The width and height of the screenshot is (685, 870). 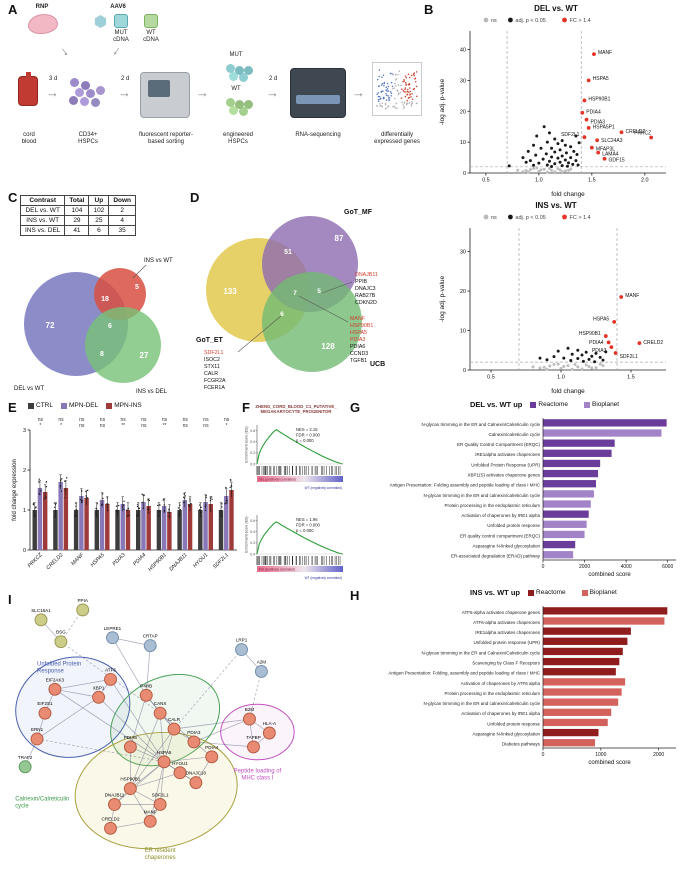 What do you see at coordinates (151, 36) in the screenshot?
I see `wt-cdna-label: WT cDNA` at bounding box center [151, 36].